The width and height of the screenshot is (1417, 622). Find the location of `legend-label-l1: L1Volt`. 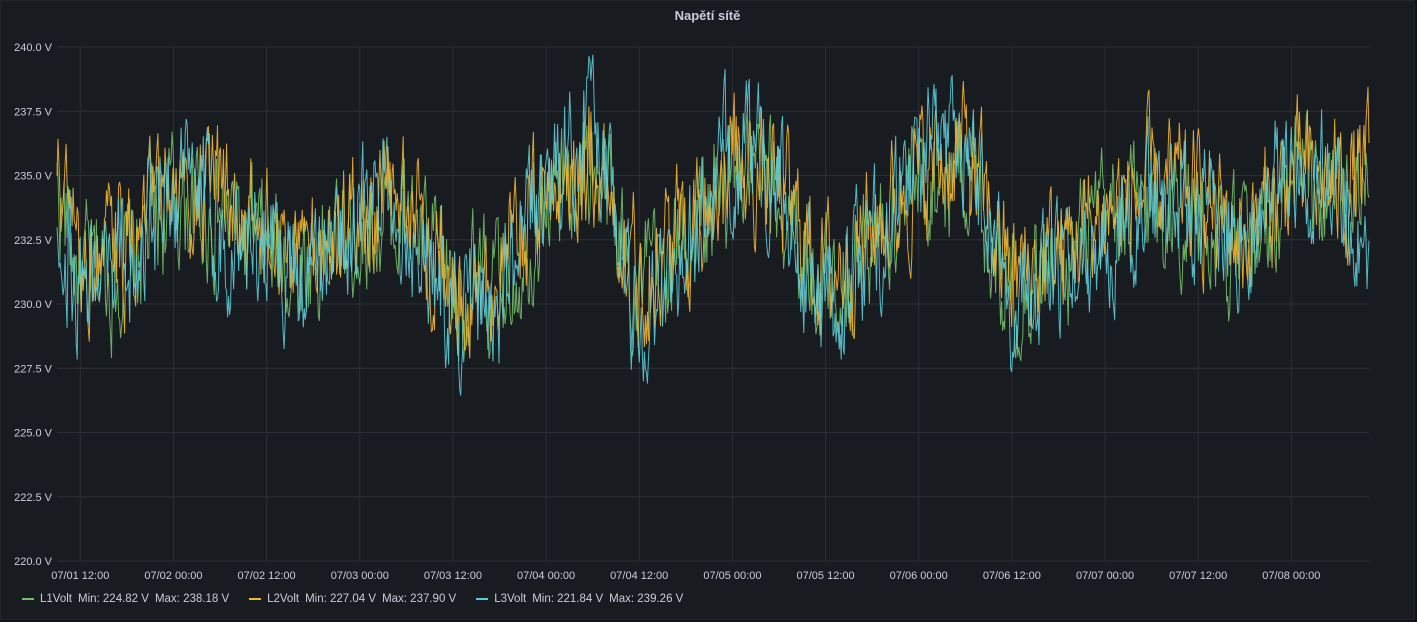

legend-label-l1: L1Volt is located at coordinates (56, 599).